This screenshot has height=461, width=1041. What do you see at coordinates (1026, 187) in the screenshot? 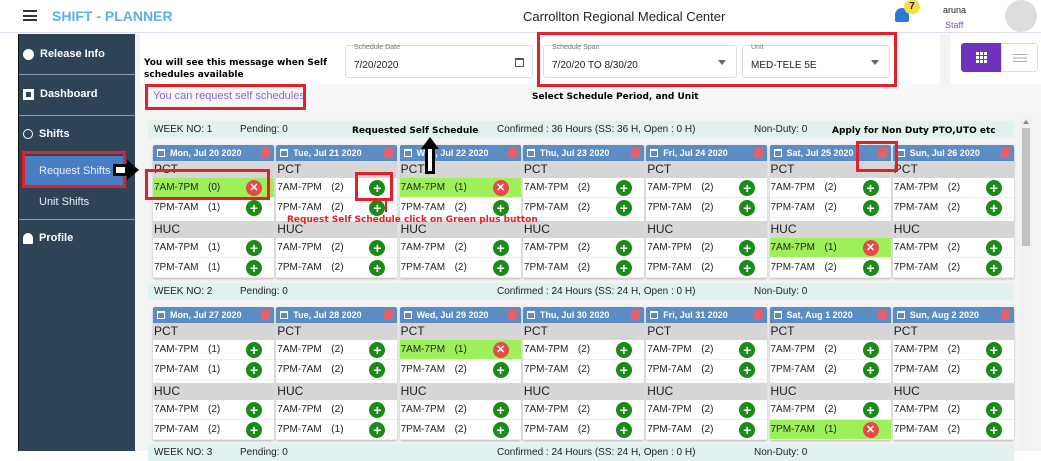
I see `scrollbar-thumb` at bounding box center [1026, 187].